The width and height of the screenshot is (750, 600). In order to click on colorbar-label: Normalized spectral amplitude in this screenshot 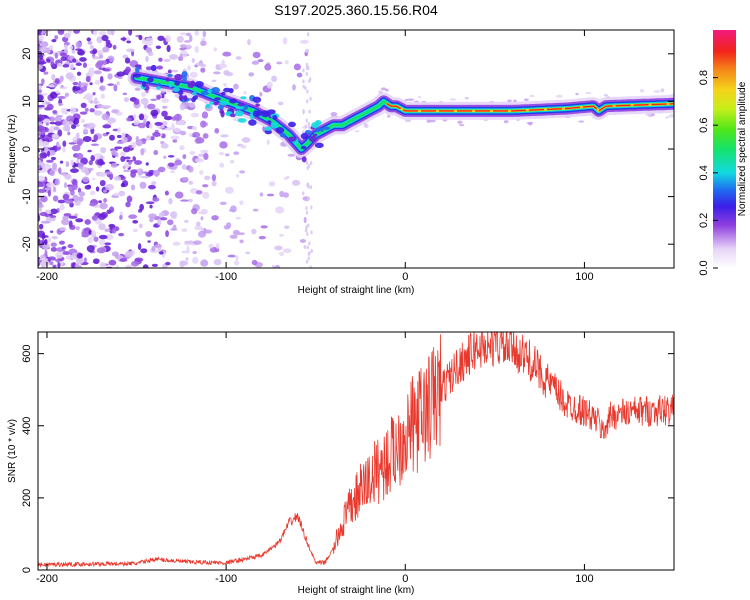, I will do `click(742, 148)`.